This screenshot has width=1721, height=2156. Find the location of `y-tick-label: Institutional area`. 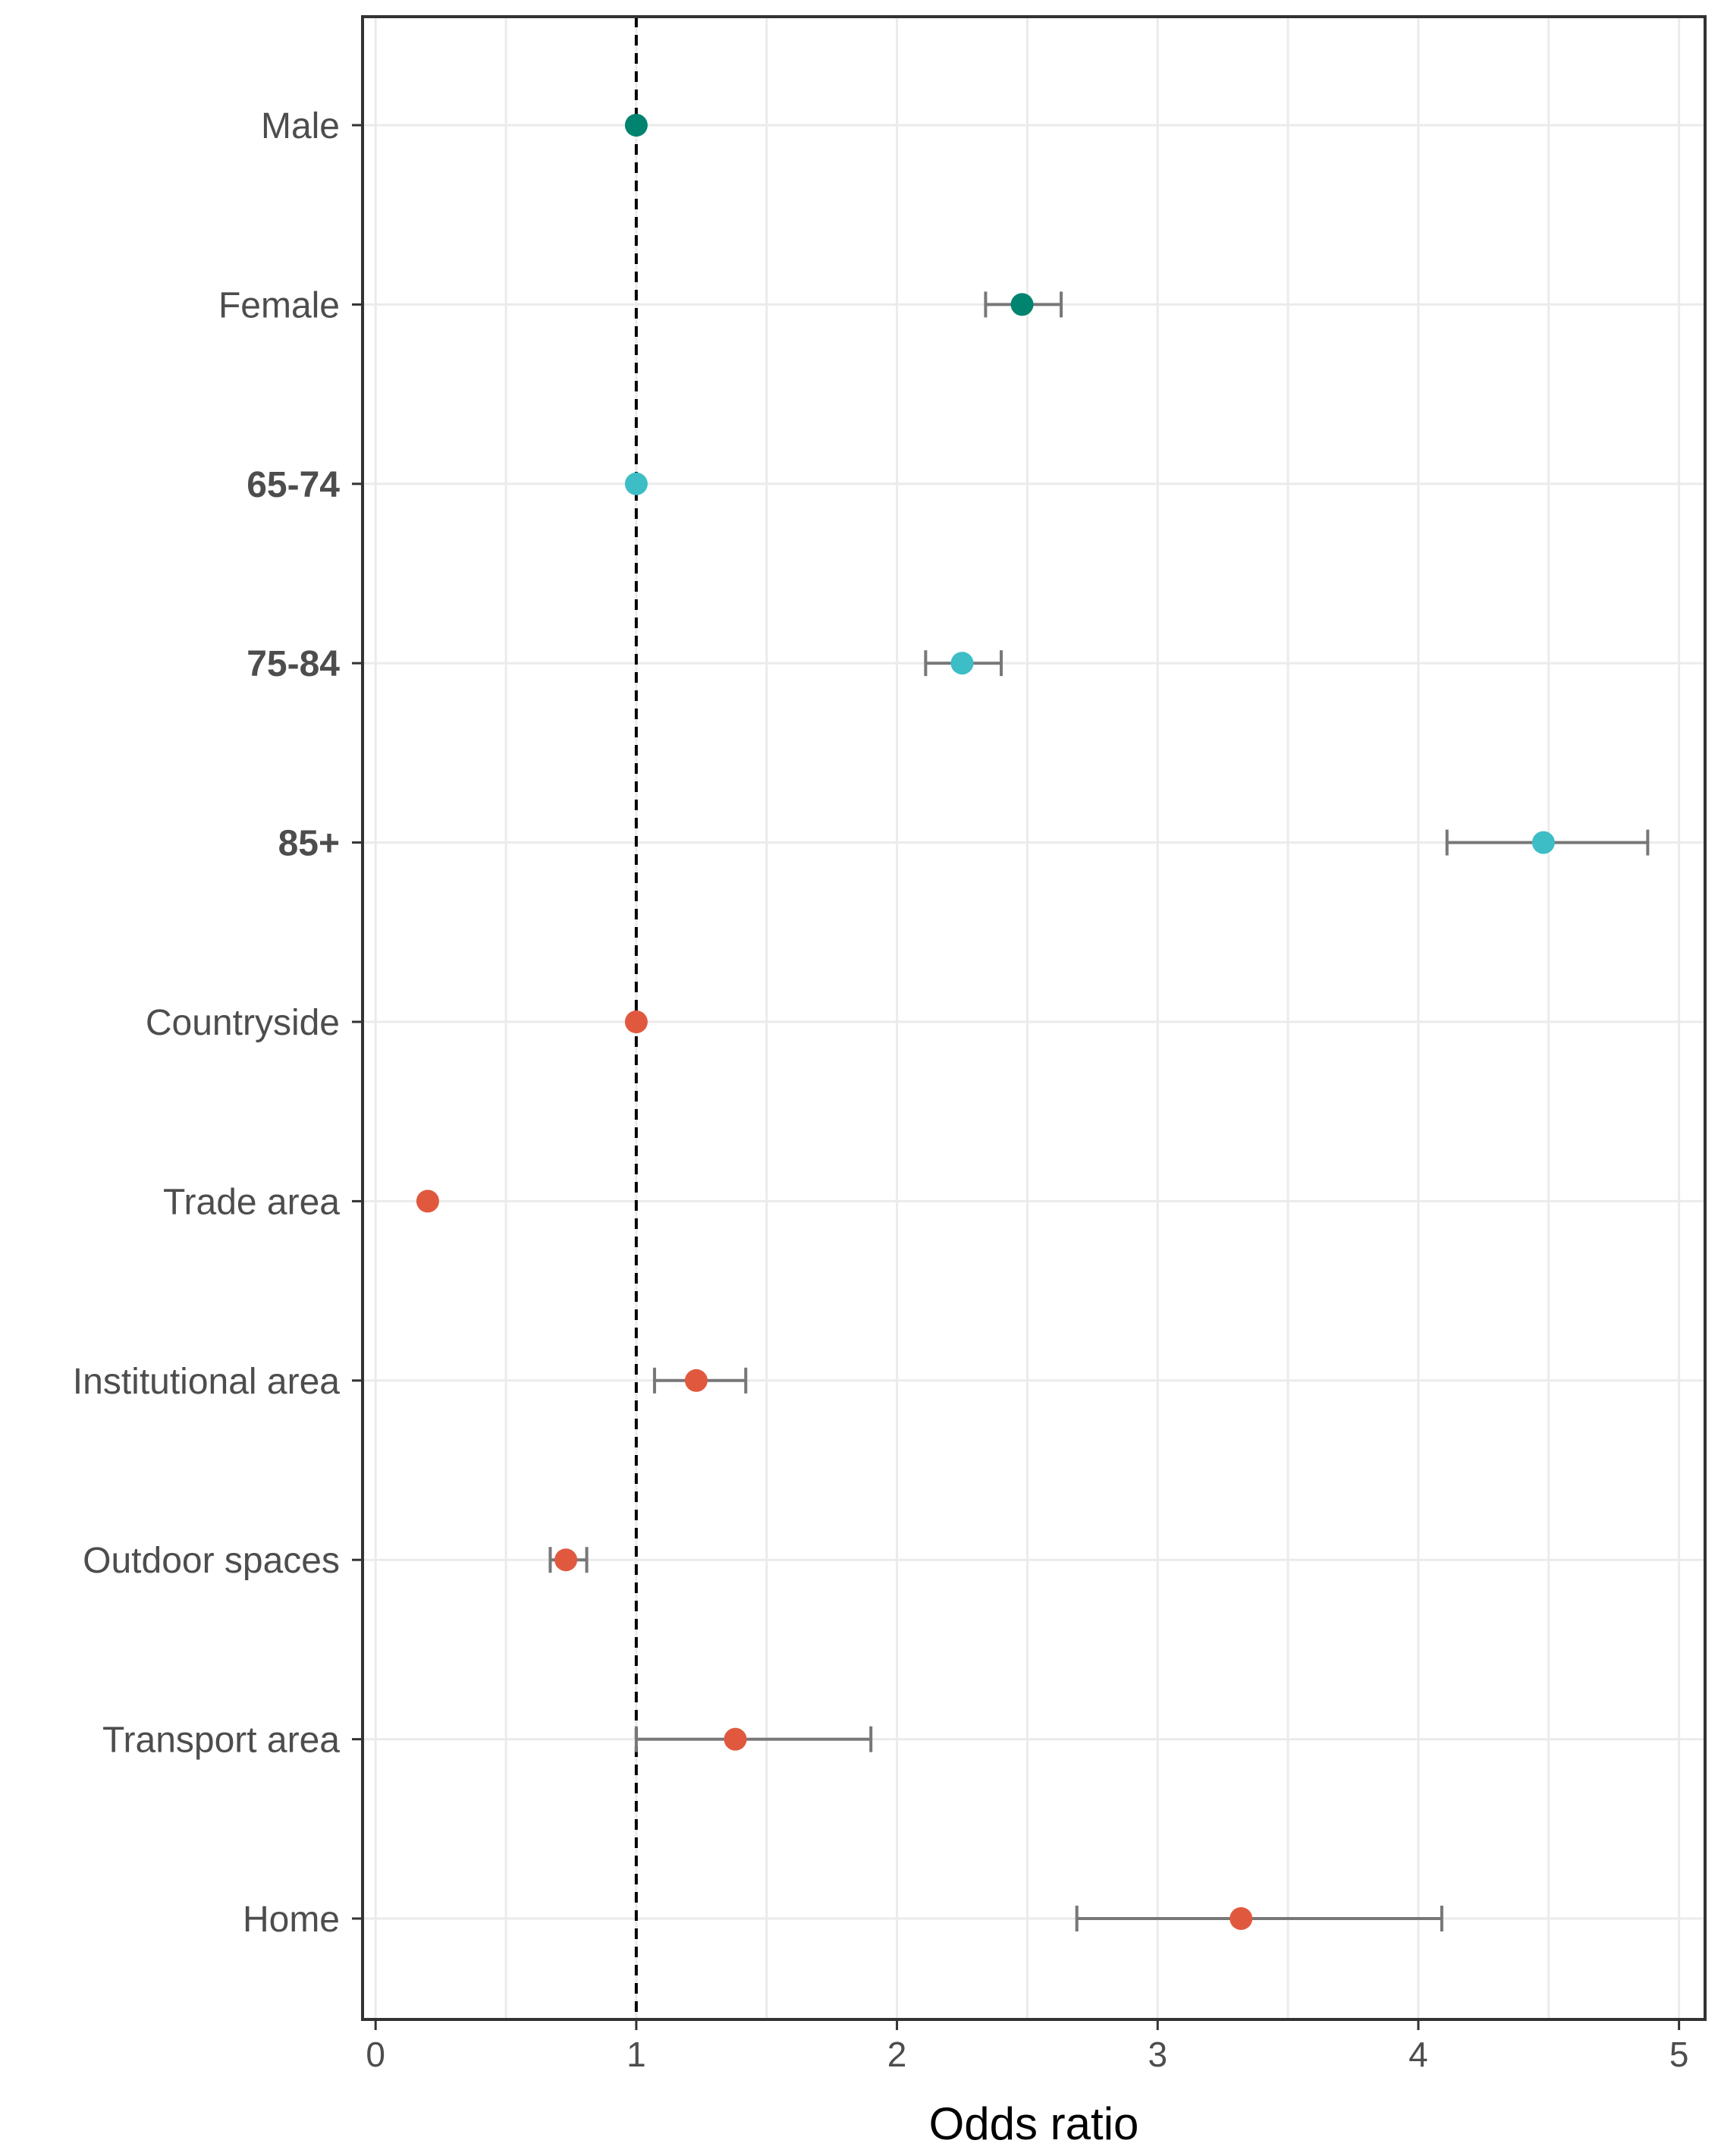

y-tick-label: Institutional area is located at coordinates (207, 1382).